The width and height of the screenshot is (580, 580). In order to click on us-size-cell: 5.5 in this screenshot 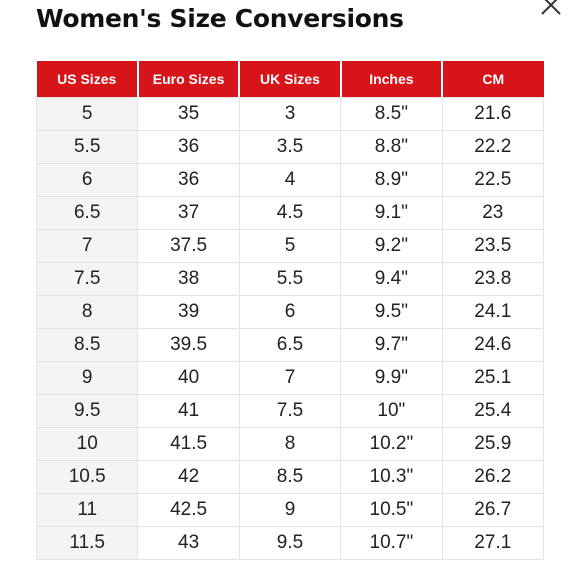, I will do `click(87, 147)`.